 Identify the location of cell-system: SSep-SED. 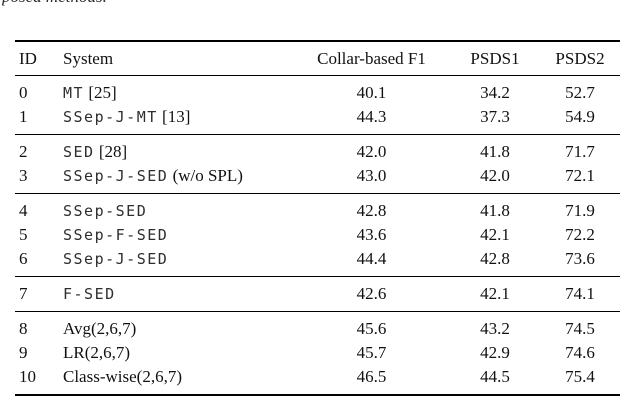
(178, 211).